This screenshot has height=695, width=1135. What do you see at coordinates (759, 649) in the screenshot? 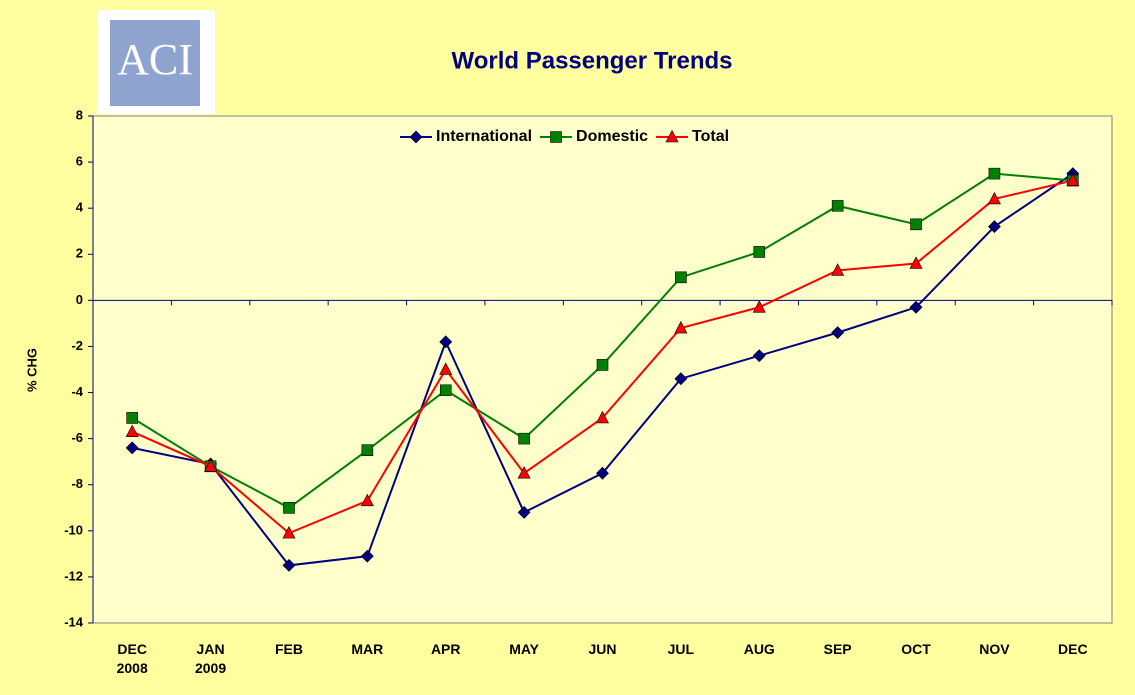
I see `x-tick-label: AUG` at bounding box center [759, 649].